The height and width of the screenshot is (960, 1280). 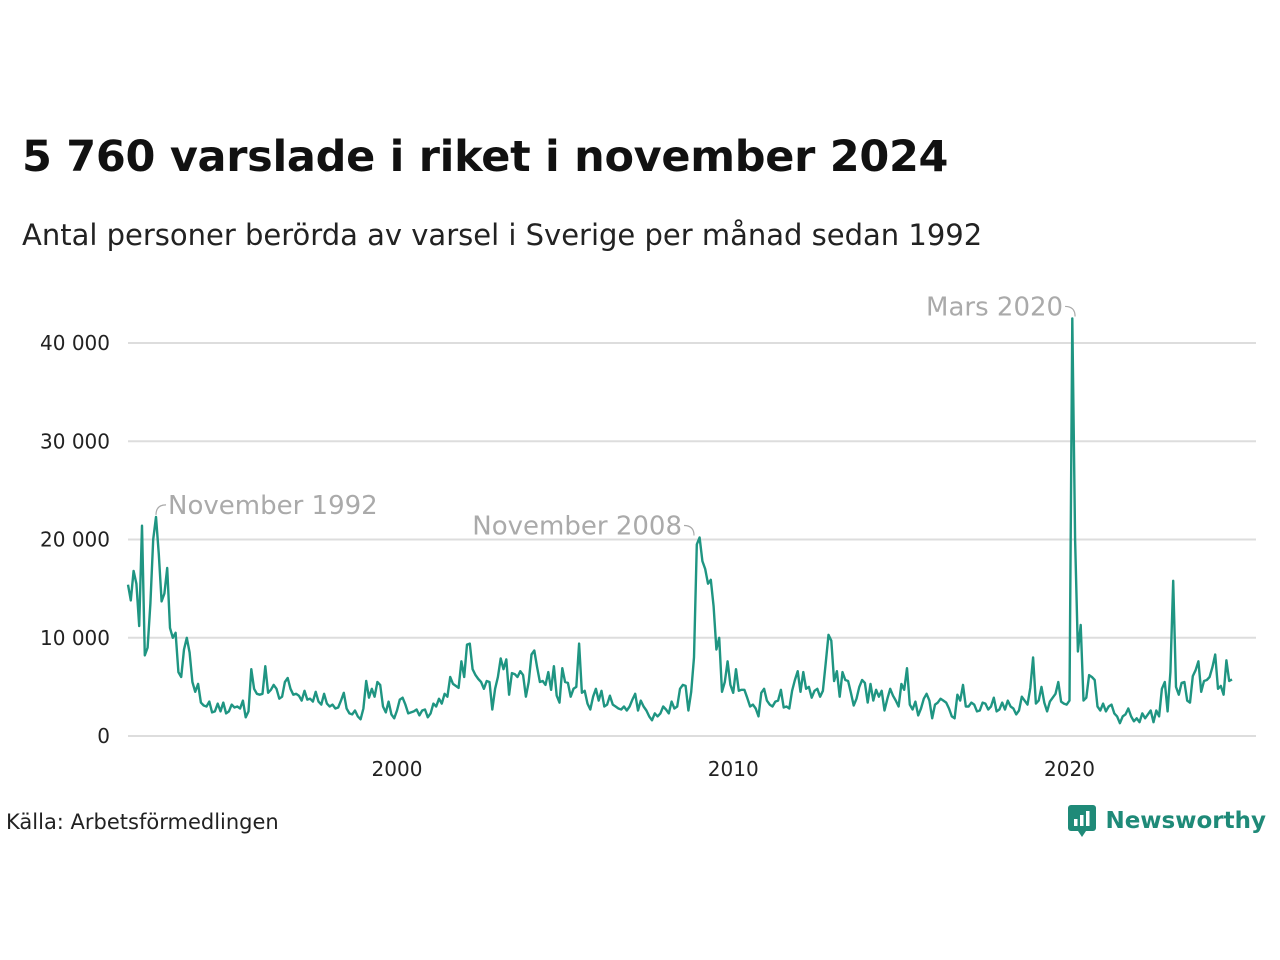 I want to click on y-tick-label: 40 000, so click(x=75, y=343).